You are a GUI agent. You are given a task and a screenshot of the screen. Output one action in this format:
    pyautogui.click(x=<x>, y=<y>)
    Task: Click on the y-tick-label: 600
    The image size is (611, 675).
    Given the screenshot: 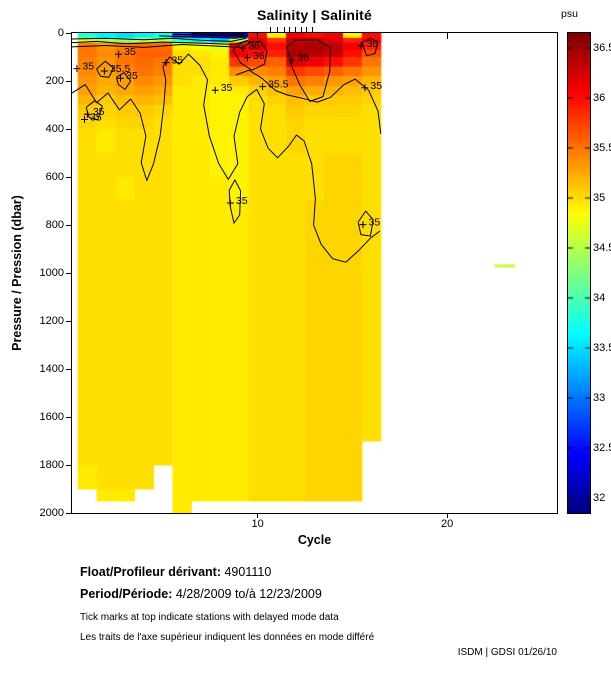 What is the action you would take?
    pyautogui.click(x=54, y=177)
    